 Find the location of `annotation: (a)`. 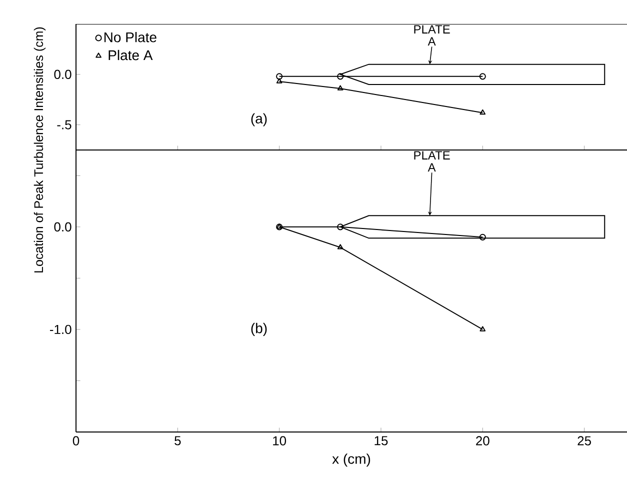

annotation: (a) is located at coordinates (259, 119).